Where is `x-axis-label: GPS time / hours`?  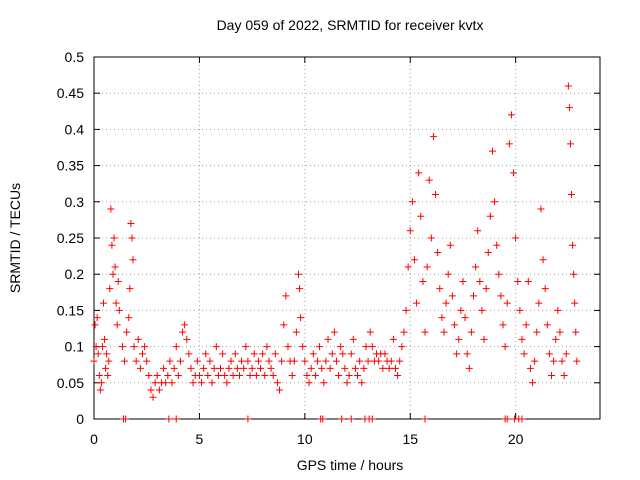 x-axis-label: GPS time / hours is located at coordinates (350, 465).